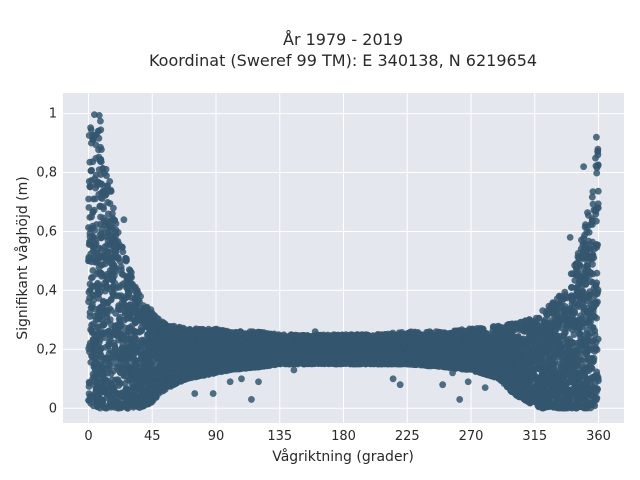  What do you see at coordinates (343, 39) in the screenshot?
I see `chart-title-line1: År 1979 - 2019` at bounding box center [343, 39].